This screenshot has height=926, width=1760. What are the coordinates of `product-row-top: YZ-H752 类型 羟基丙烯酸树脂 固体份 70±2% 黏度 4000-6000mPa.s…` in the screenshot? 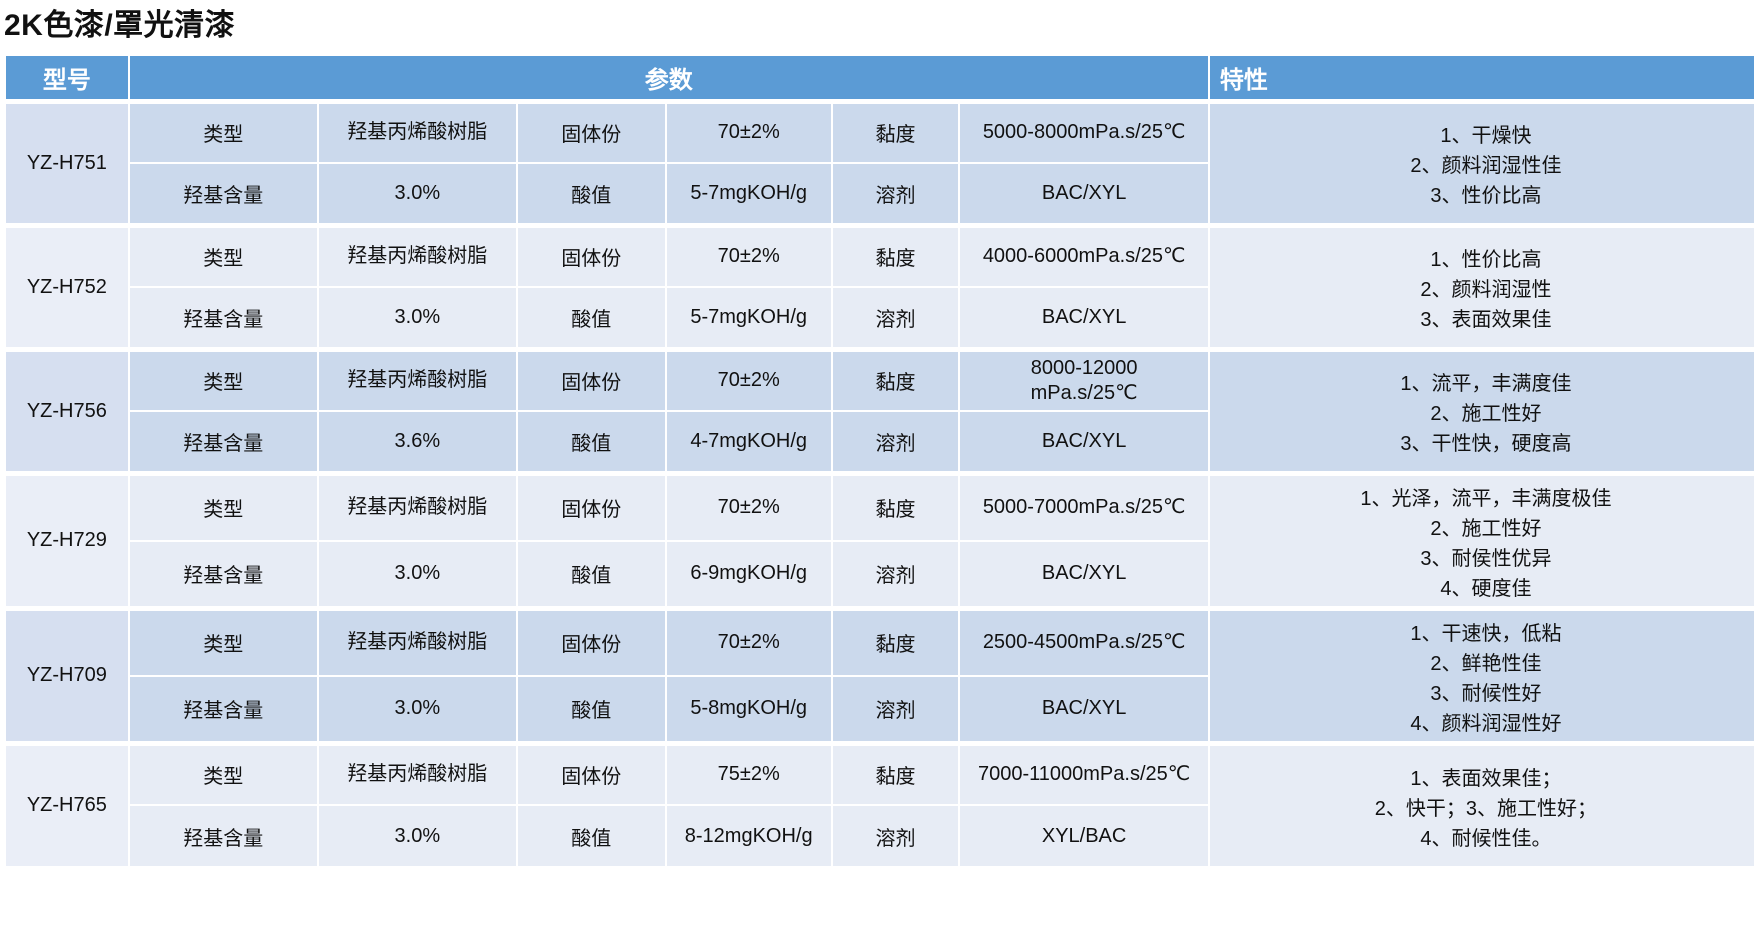 It's located at (880, 286).